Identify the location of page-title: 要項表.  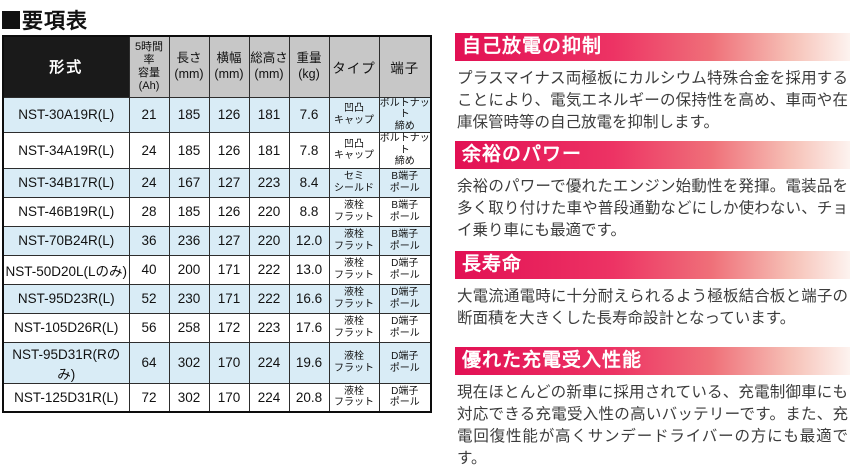
(45, 20).